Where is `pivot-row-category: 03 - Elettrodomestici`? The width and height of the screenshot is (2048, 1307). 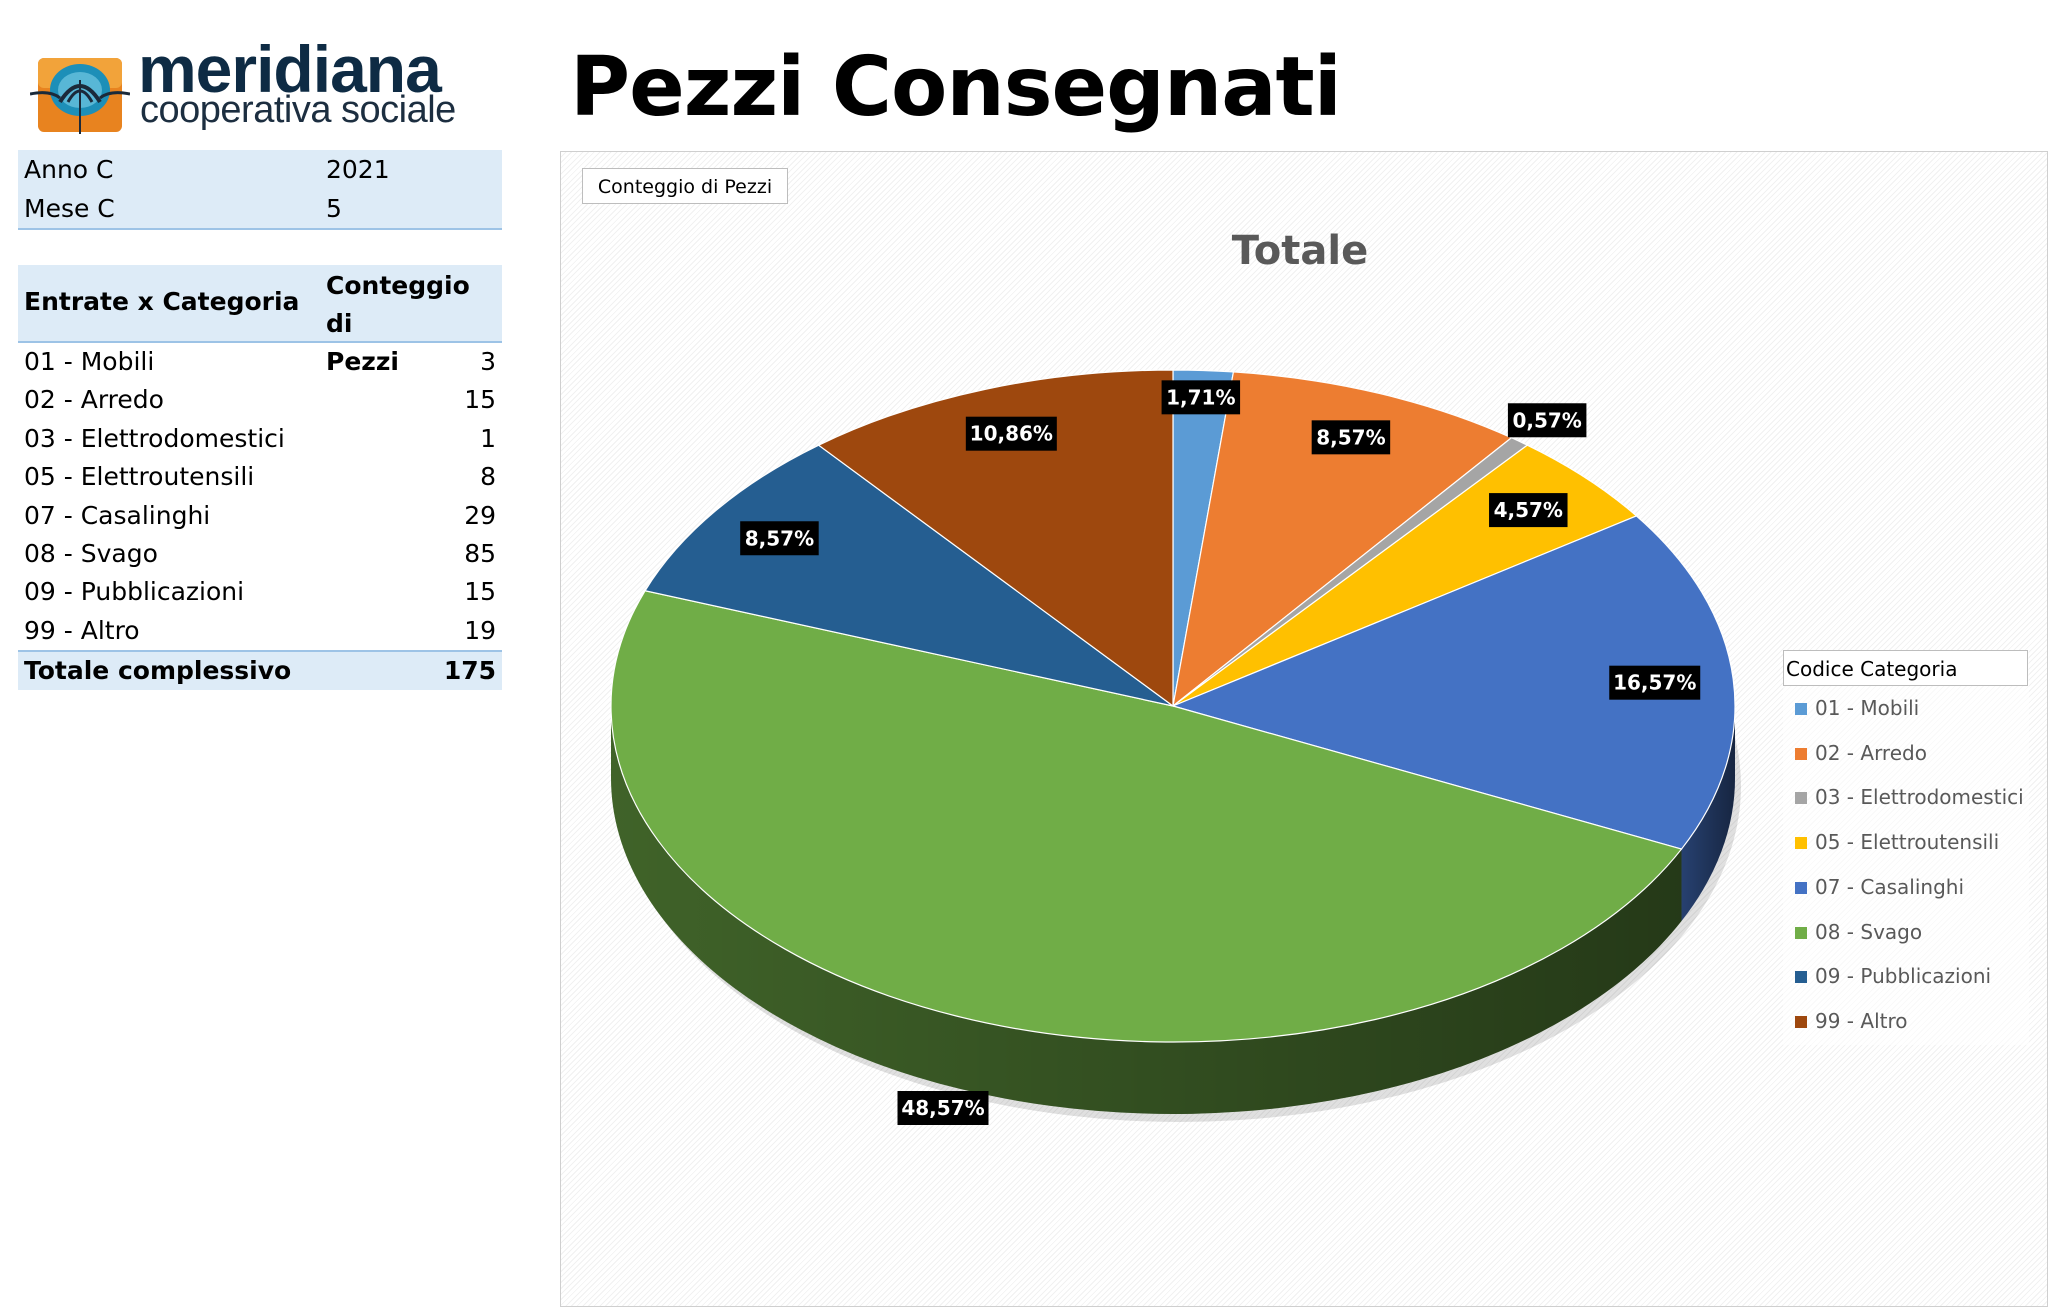
pivot-row-category: 03 - Elettrodomestici is located at coordinates (154, 438).